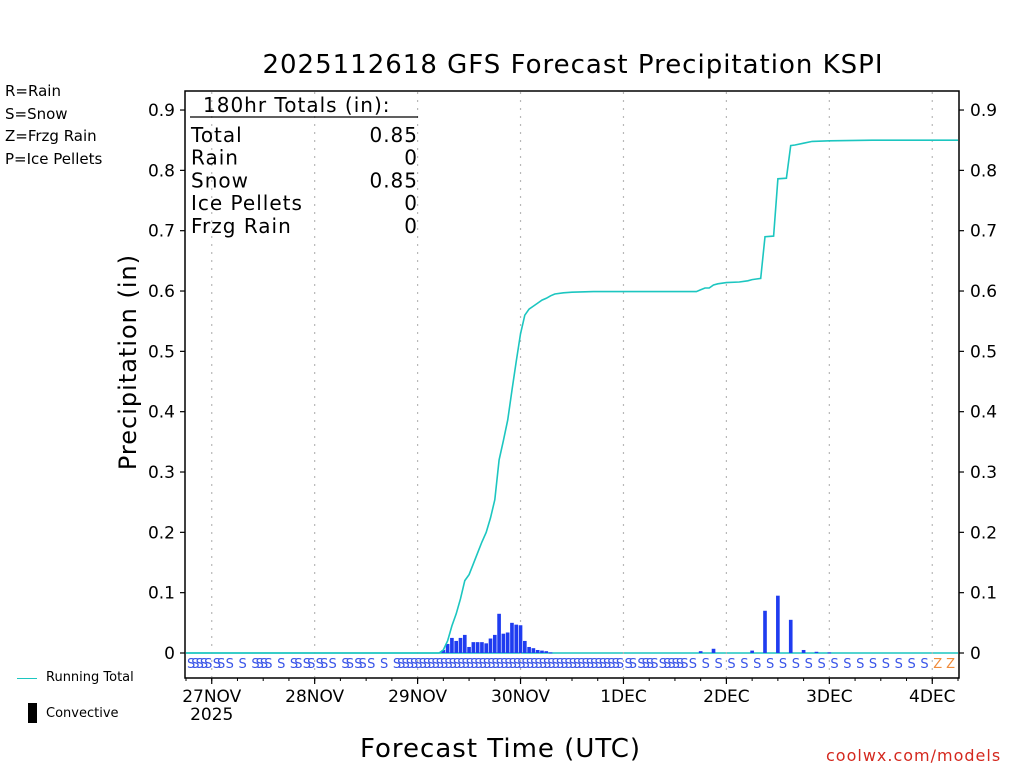  I want to click on y-tick-label-right: 0.1, so click(983, 594).